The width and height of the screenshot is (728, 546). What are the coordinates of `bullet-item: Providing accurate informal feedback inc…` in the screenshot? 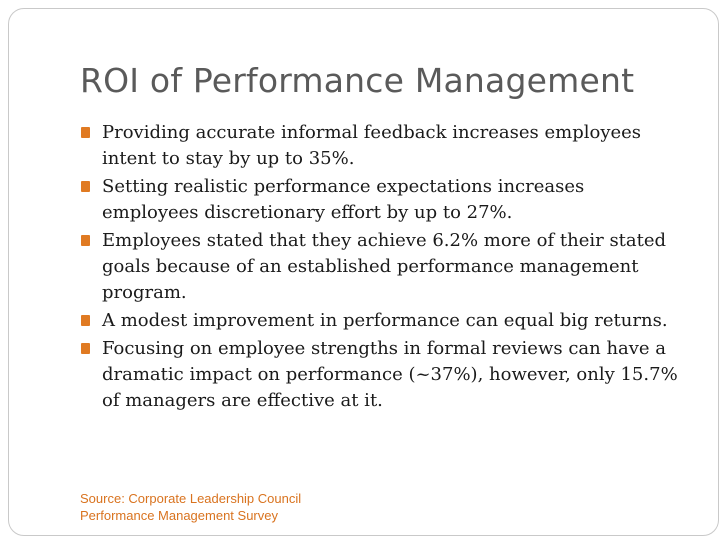 It's located at (380, 146).